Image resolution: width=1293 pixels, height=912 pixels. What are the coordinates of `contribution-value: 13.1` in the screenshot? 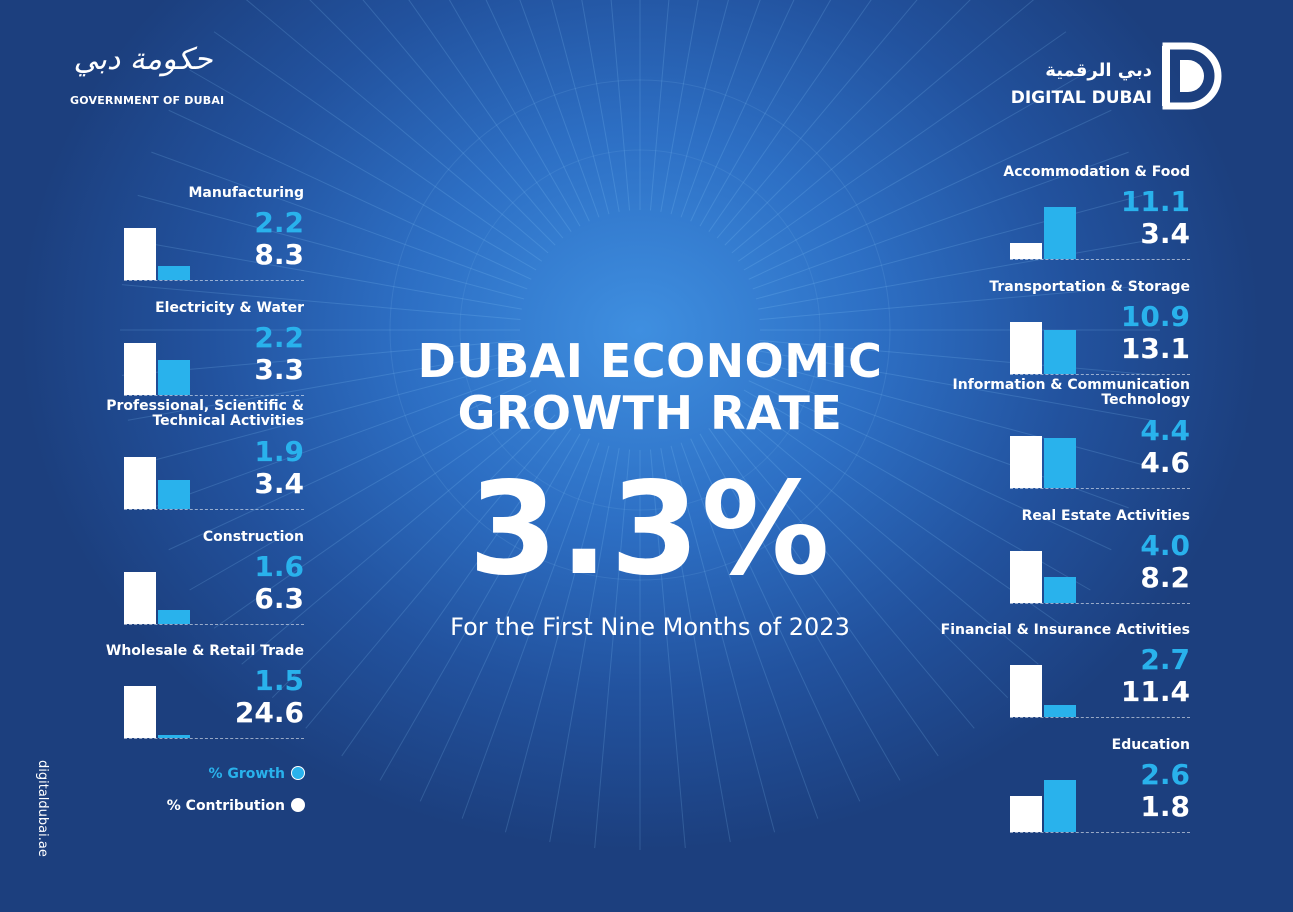 It's located at (1155, 348).